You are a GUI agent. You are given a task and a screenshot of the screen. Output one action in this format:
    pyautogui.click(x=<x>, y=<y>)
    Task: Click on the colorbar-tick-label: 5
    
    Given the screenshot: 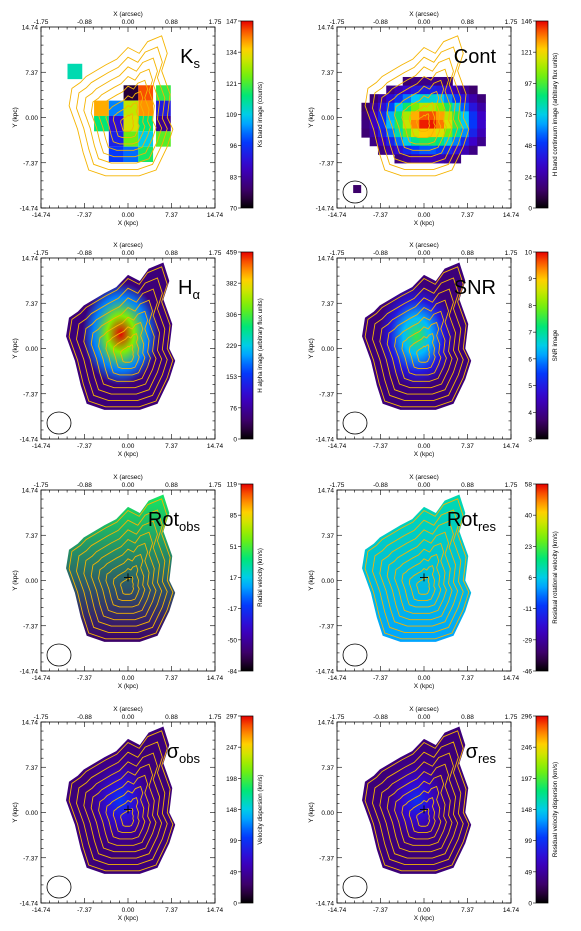 What is the action you would take?
    pyautogui.click(x=530, y=386)
    